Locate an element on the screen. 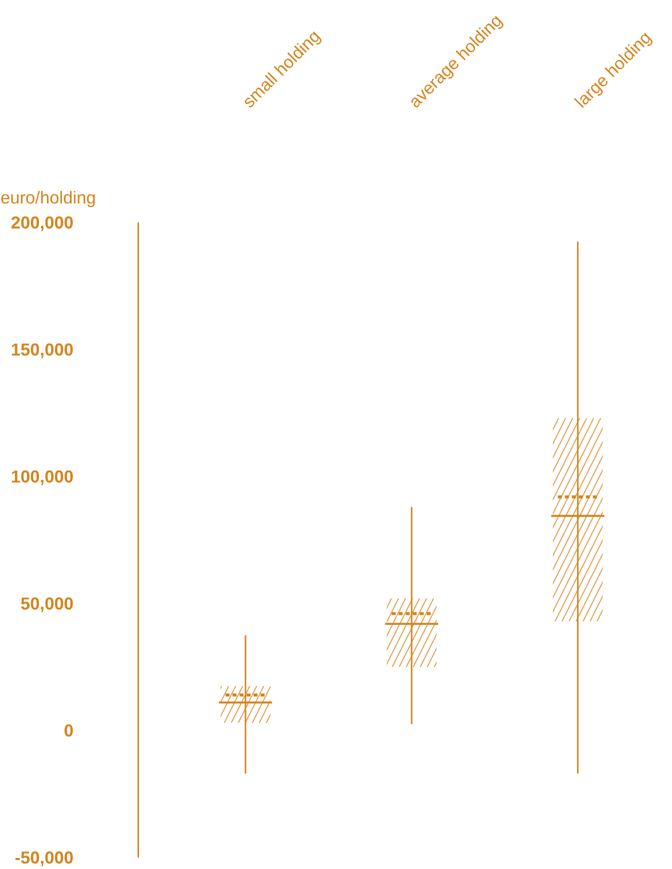 The width and height of the screenshot is (672, 869). y-tick-label: 200,000 is located at coordinates (42, 222).